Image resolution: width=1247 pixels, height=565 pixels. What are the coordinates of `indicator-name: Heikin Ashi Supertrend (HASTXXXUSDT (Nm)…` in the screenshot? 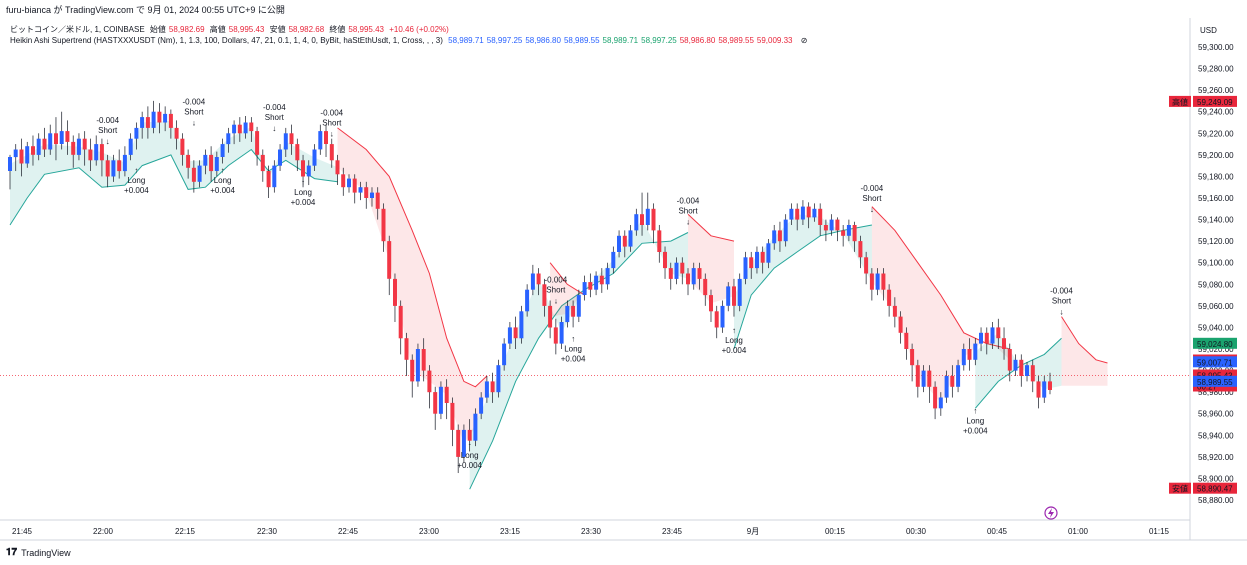 It's located at (226, 40).